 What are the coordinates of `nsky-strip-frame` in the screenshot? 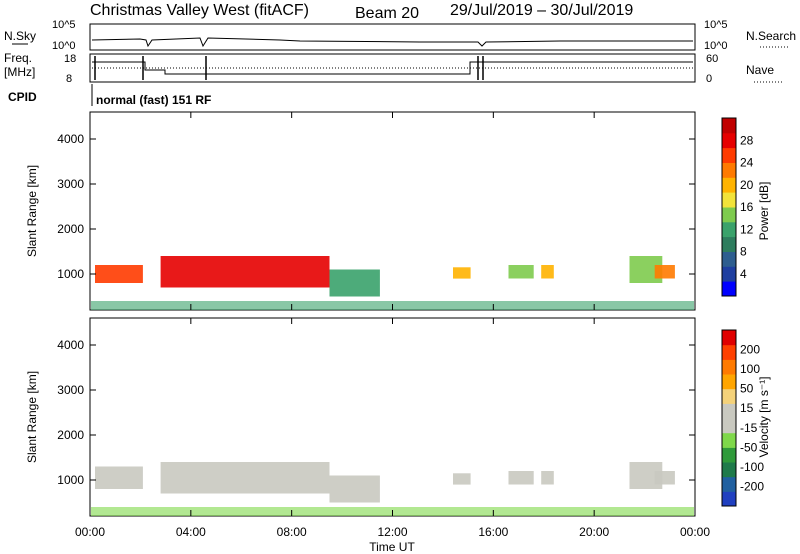 It's located at (392, 37).